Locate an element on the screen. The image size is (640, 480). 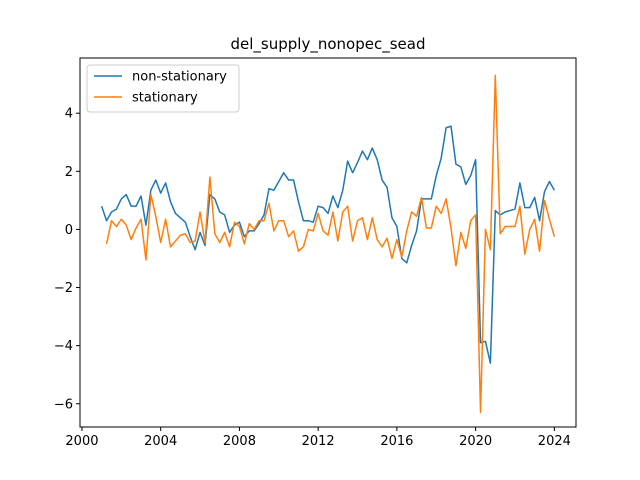
legend: non-stationary stationary is located at coordinates (163, 88).